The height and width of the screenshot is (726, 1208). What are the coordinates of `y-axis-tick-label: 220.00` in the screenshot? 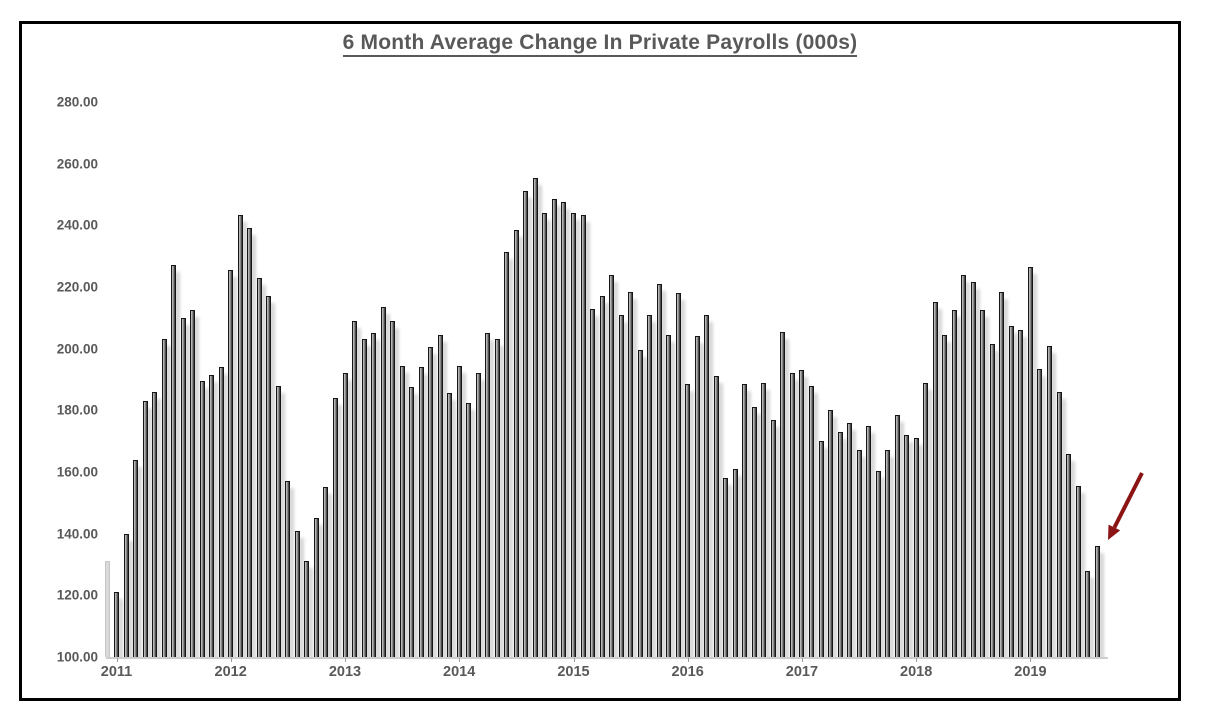 It's located at (77, 287).